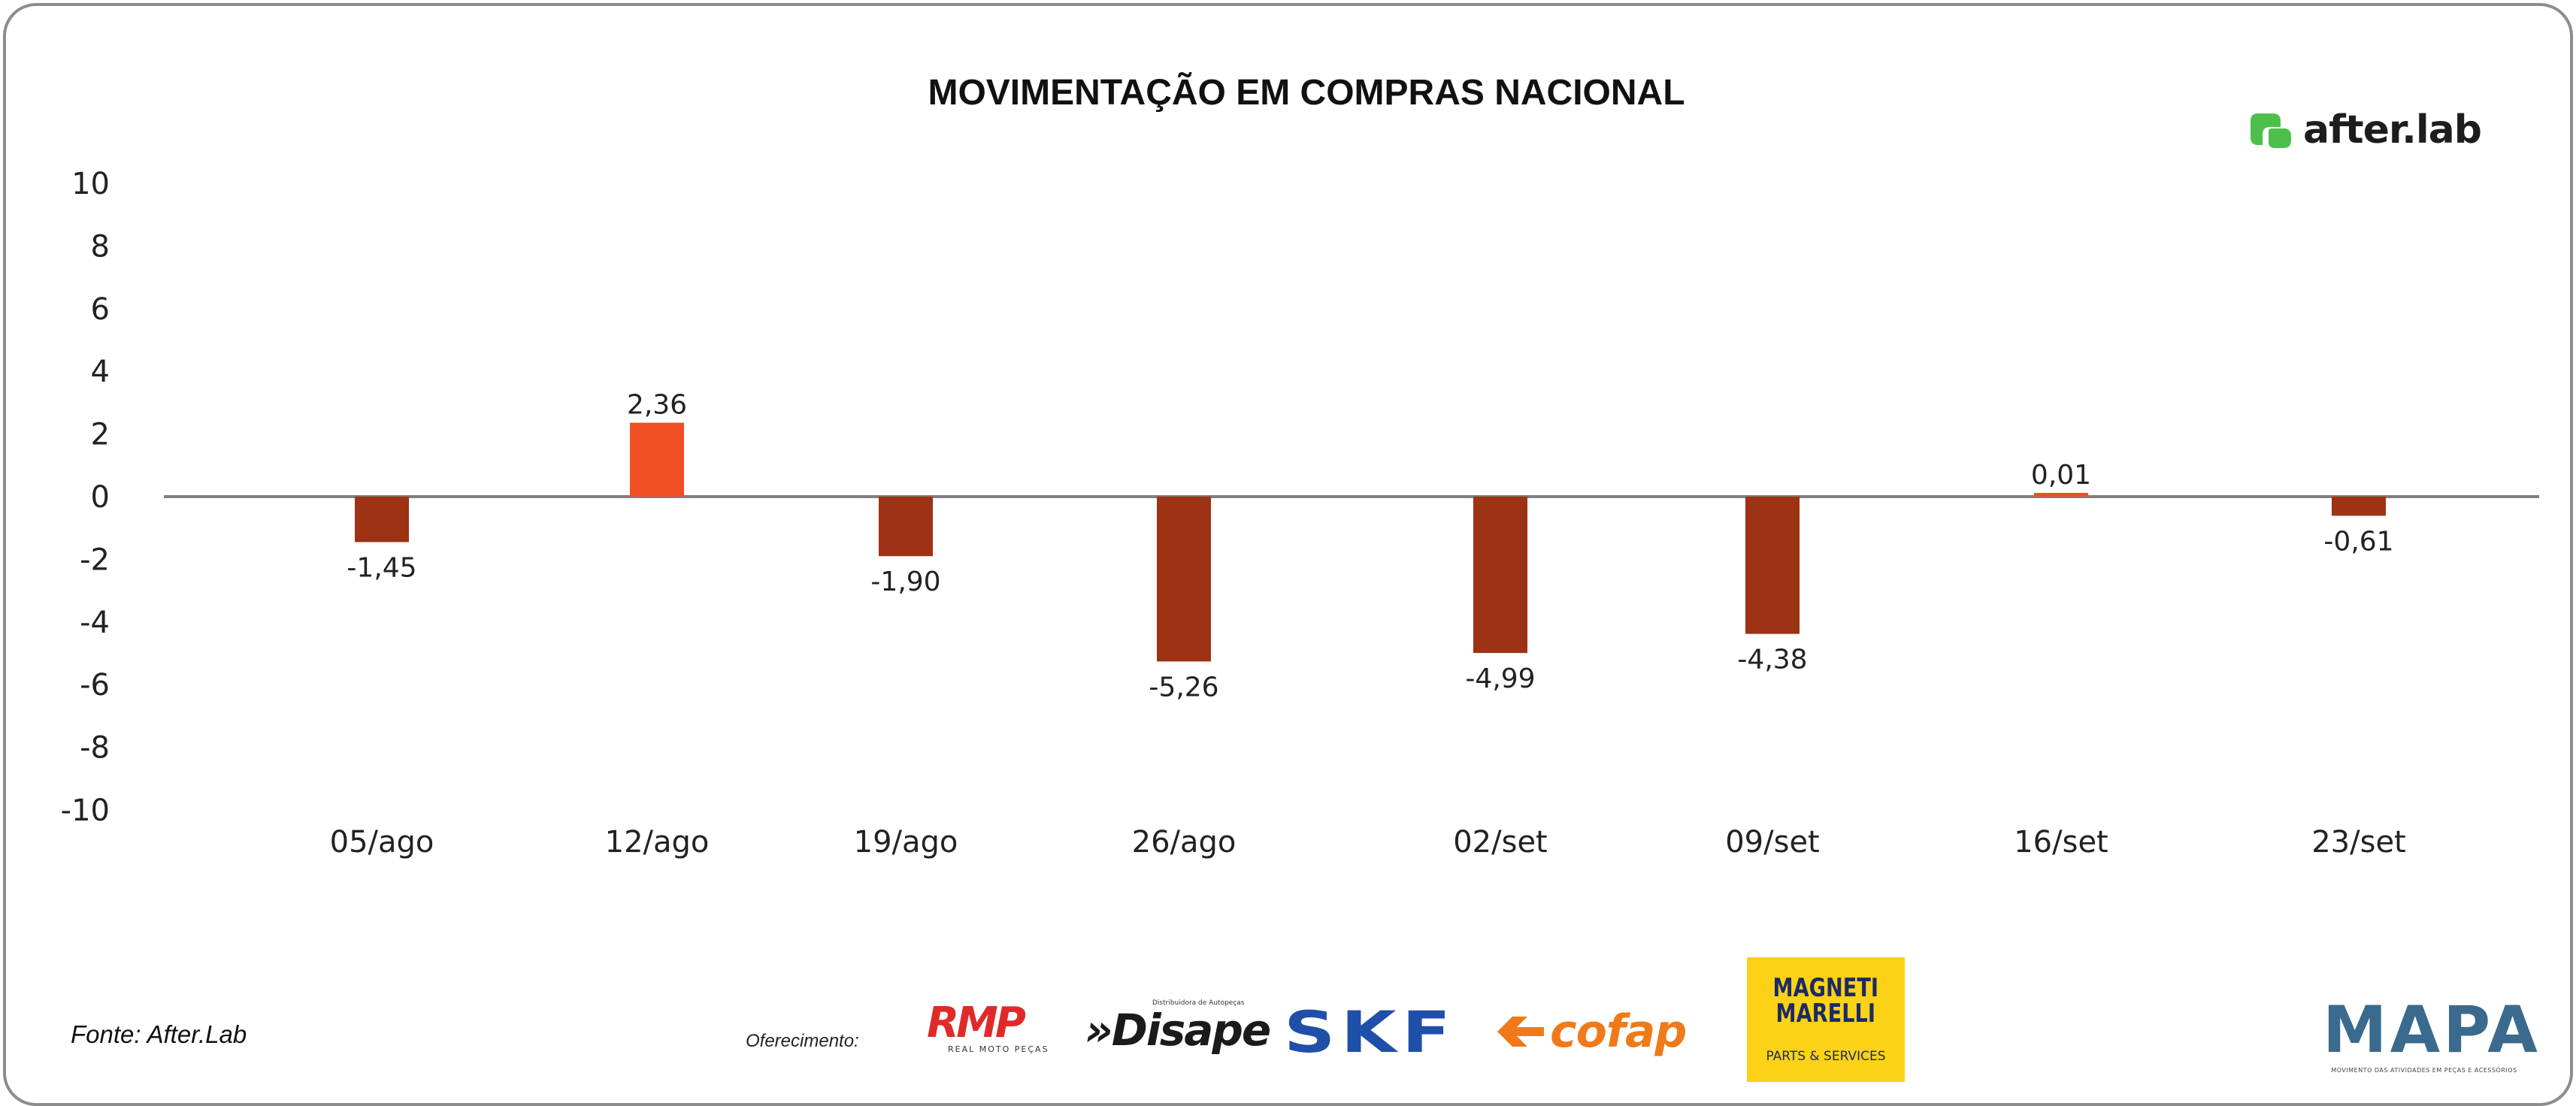 This screenshot has height=1106, width=2576. Describe the element at coordinates (1826, 1056) in the screenshot. I see `magneti-subtitle: PARTS & SERVICES` at that location.